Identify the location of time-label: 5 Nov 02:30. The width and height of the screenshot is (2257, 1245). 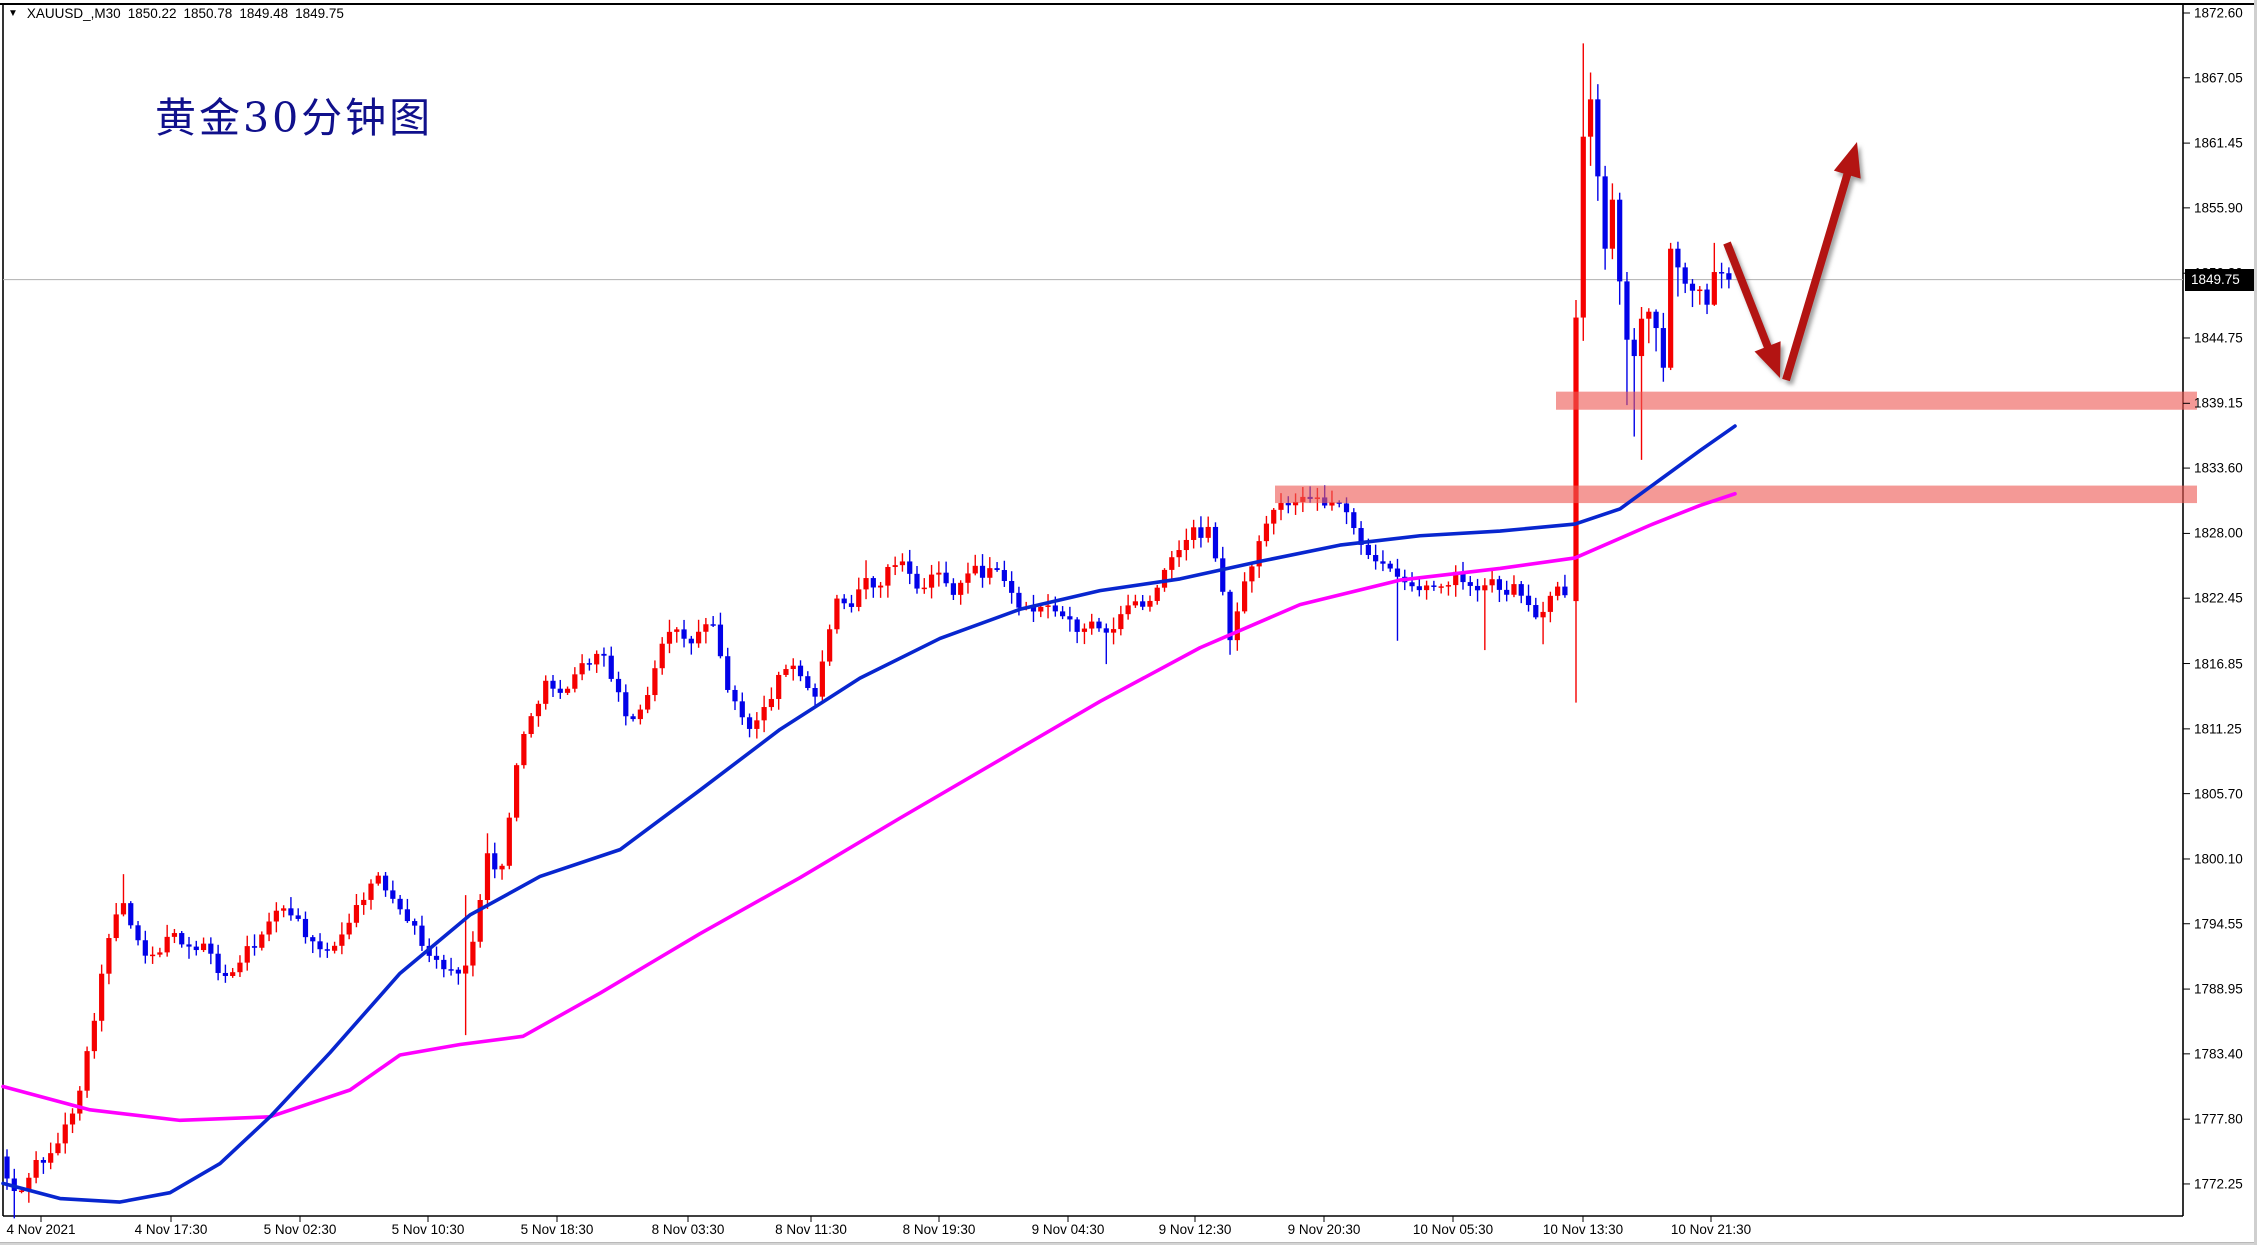
(300, 1229).